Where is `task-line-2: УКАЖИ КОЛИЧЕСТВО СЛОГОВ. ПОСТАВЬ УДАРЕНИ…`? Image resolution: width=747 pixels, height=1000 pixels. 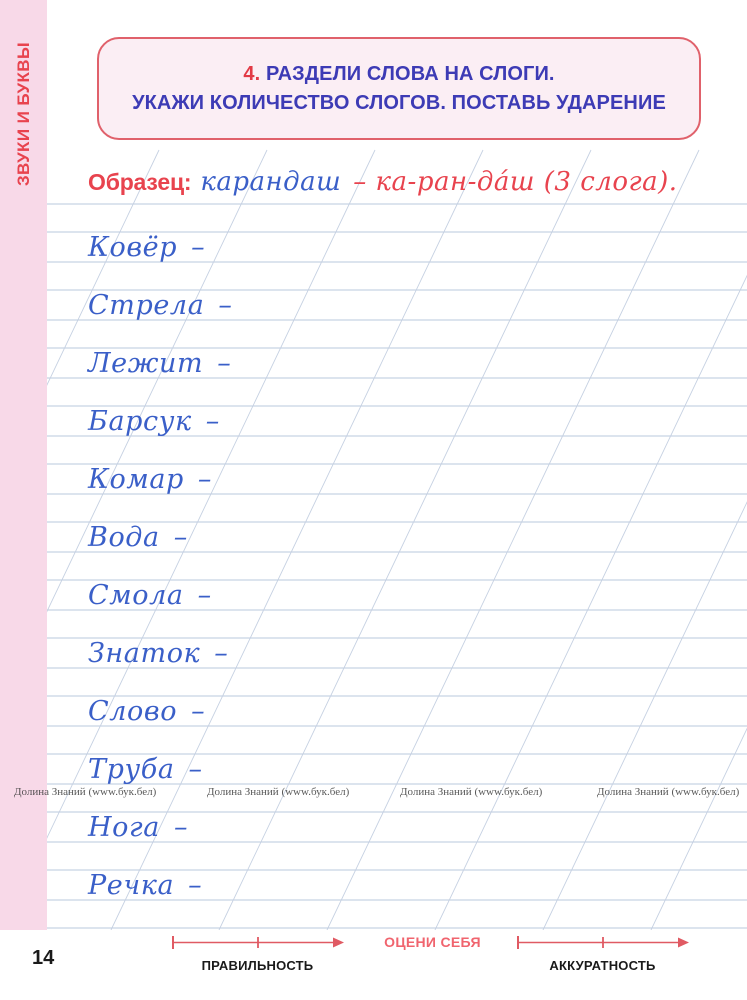
task-line-2: УКАЖИ КОЛИЧЕСТВО СЛОГОВ. ПОСТАВЬ УДАРЕНИ… is located at coordinates (399, 102).